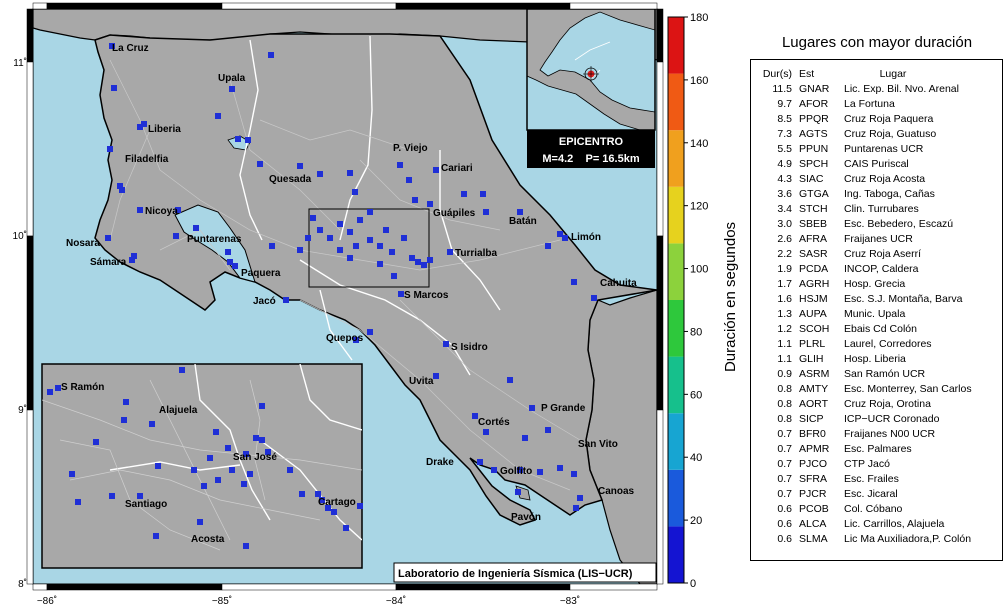 This screenshot has height=612, width=1008. What do you see at coordinates (814, 284) in the screenshot?
I see `cell-est: AGRH` at bounding box center [814, 284].